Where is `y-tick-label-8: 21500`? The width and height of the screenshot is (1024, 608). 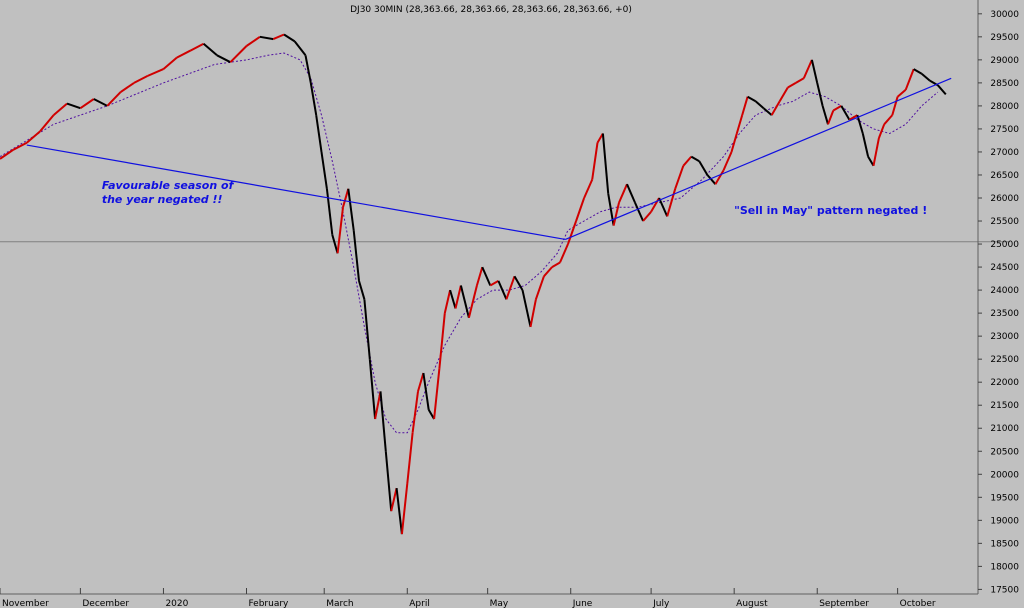
y-tick-label-8: 21500 is located at coordinates (1004, 406).